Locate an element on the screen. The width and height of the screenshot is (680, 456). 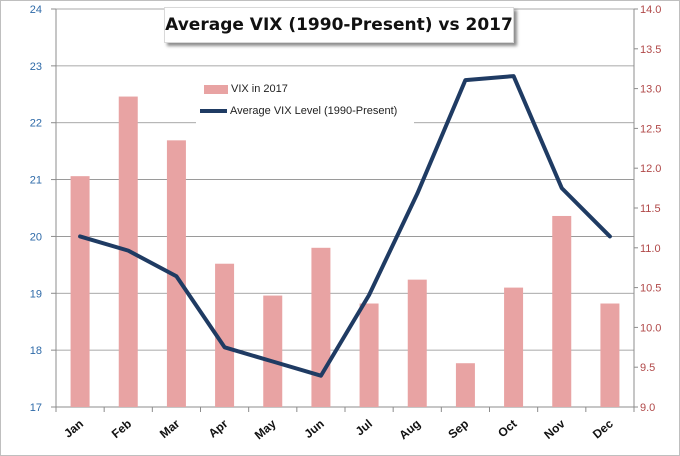
y-left-tick-label: 23 is located at coordinates (36, 67).